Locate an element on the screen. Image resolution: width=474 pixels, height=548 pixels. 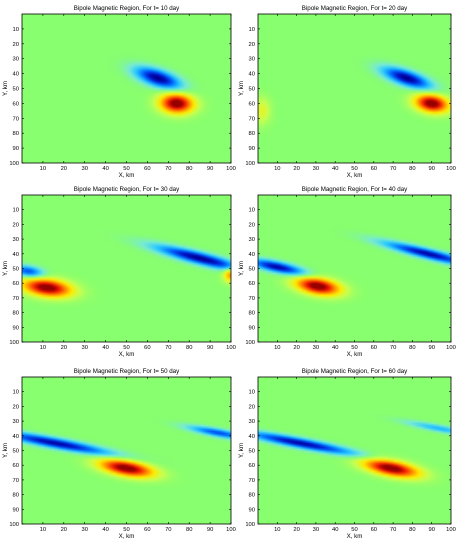
chart-title: Bipole Magnetic Region, For t= 20 day is located at coordinates (355, 8).